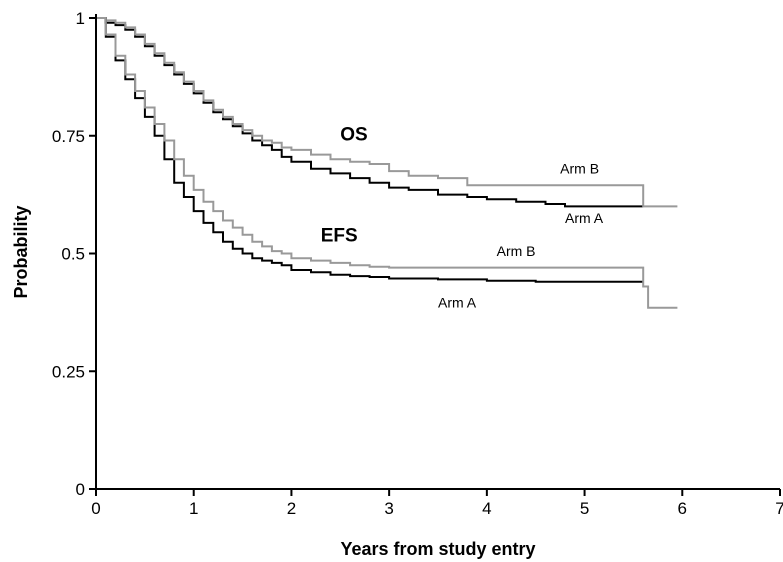  Describe the element at coordinates (80, 18) in the screenshot. I see `y-tick-label: 1` at that location.